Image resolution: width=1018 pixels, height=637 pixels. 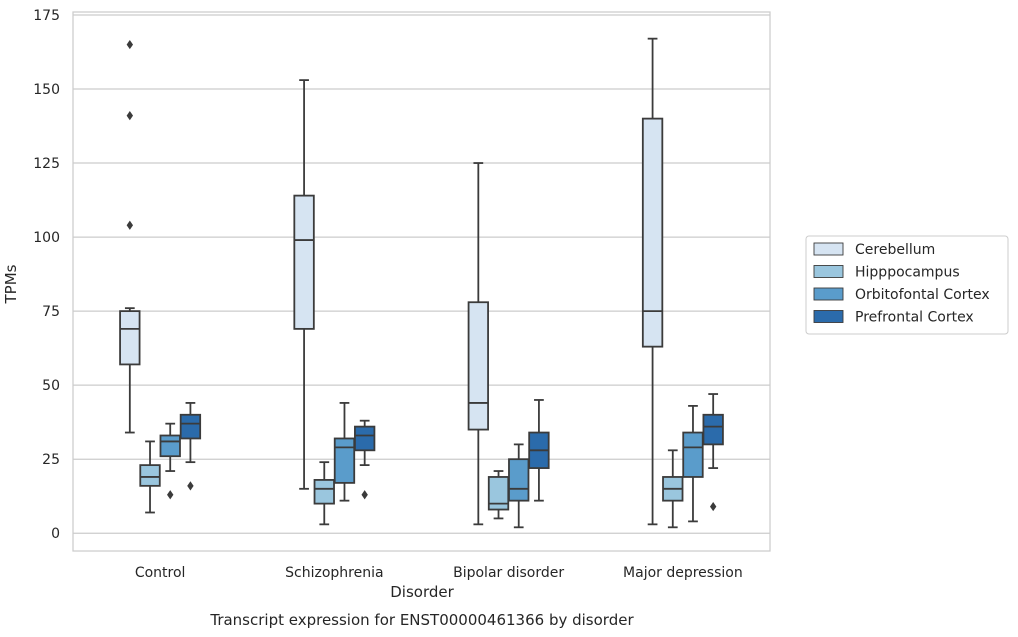 What do you see at coordinates (160, 573) in the screenshot?
I see `x-tick-label: Control` at bounding box center [160, 573].